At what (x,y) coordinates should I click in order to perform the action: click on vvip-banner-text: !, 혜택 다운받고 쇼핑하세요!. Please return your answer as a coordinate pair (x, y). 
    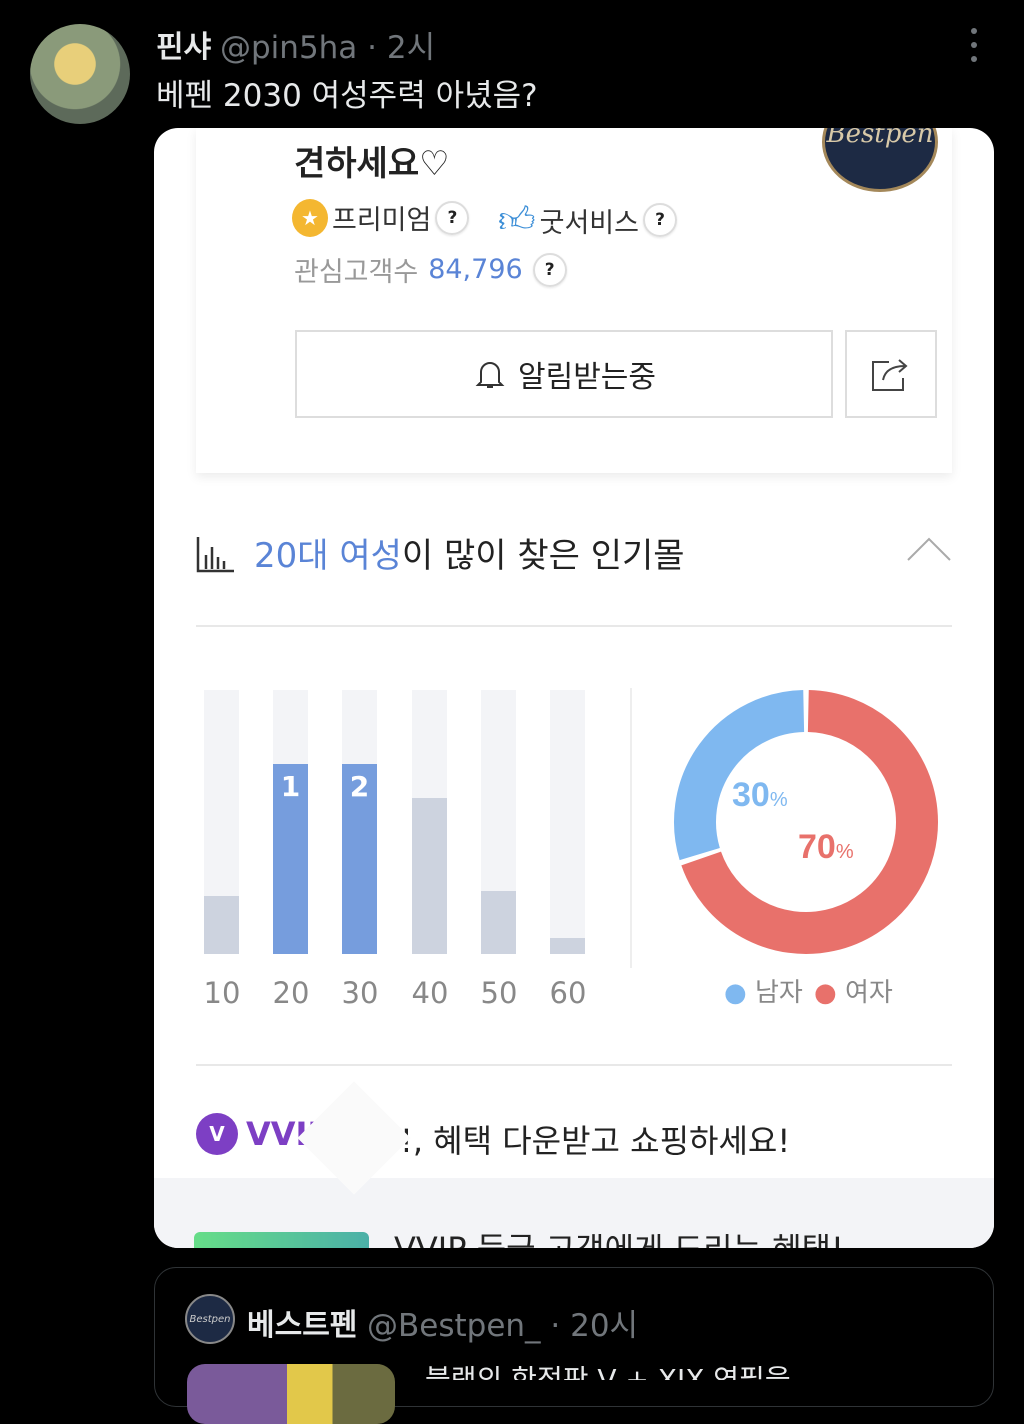
    Looking at the image, I should click on (595, 1141).